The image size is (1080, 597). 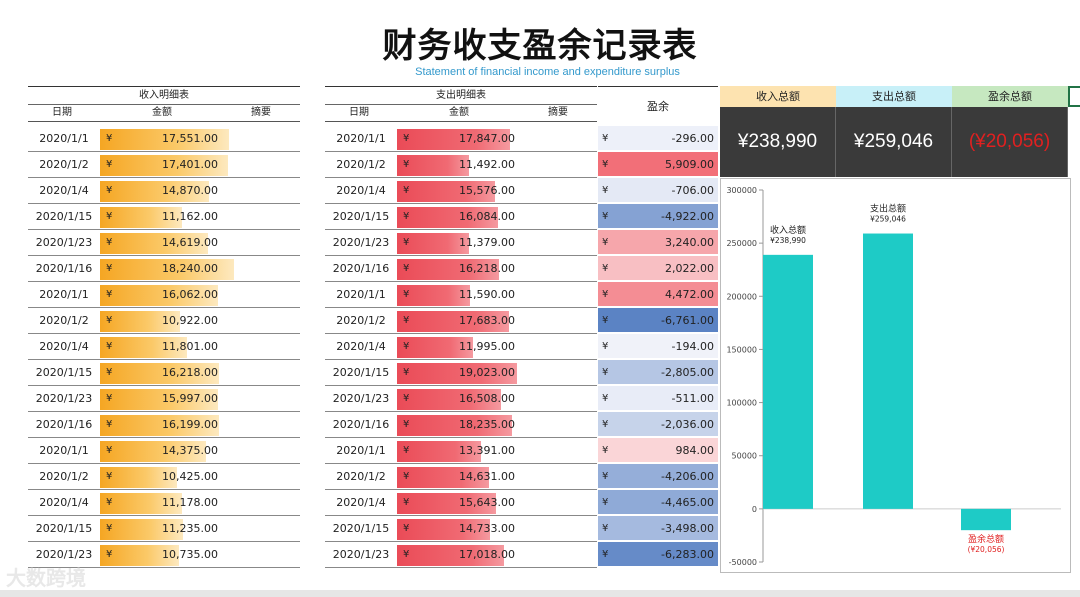 I want to click on expense-amount-cell: 14,631.00, so click(x=487, y=476).